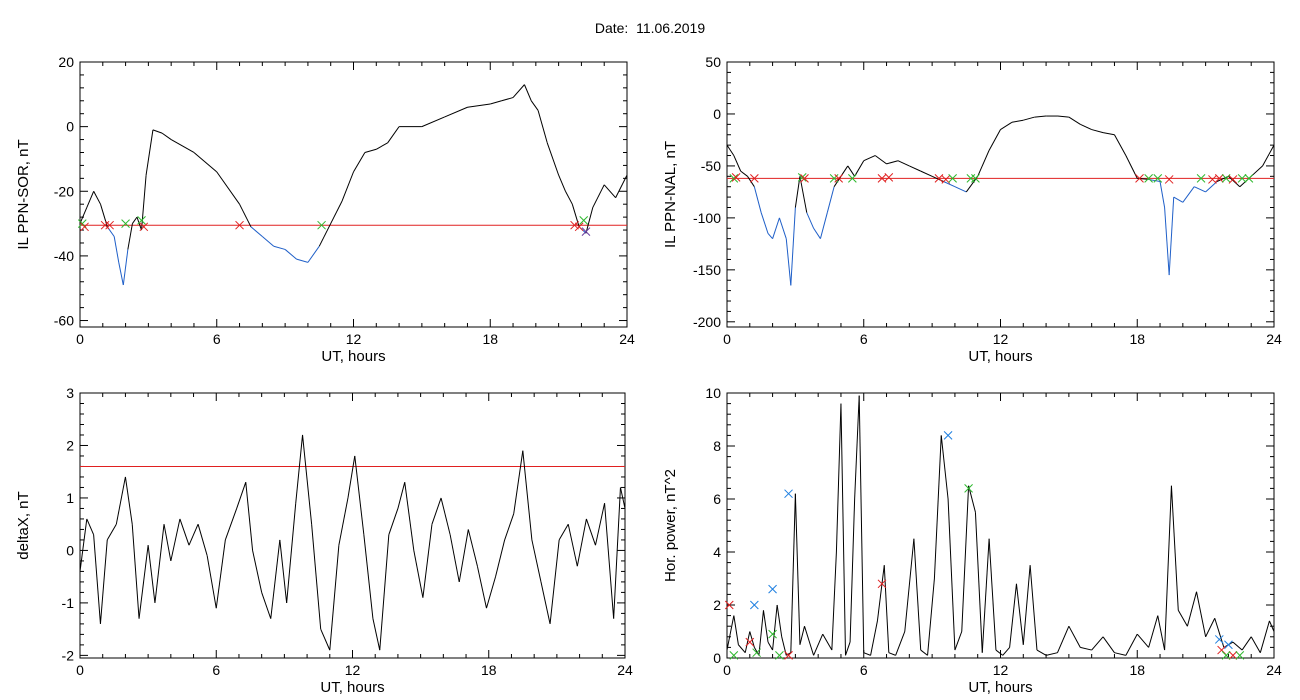 The height and width of the screenshot is (700, 1300). I want to click on x-axis-label: UT, hours, so click(353, 356).